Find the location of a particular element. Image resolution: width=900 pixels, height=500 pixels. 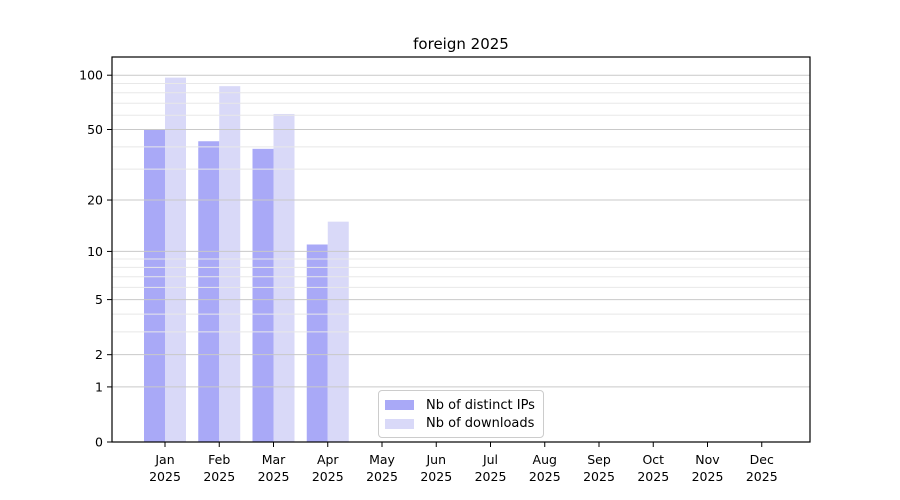

x-tick-label-aug: Aug is located at coordinates (545, 459).